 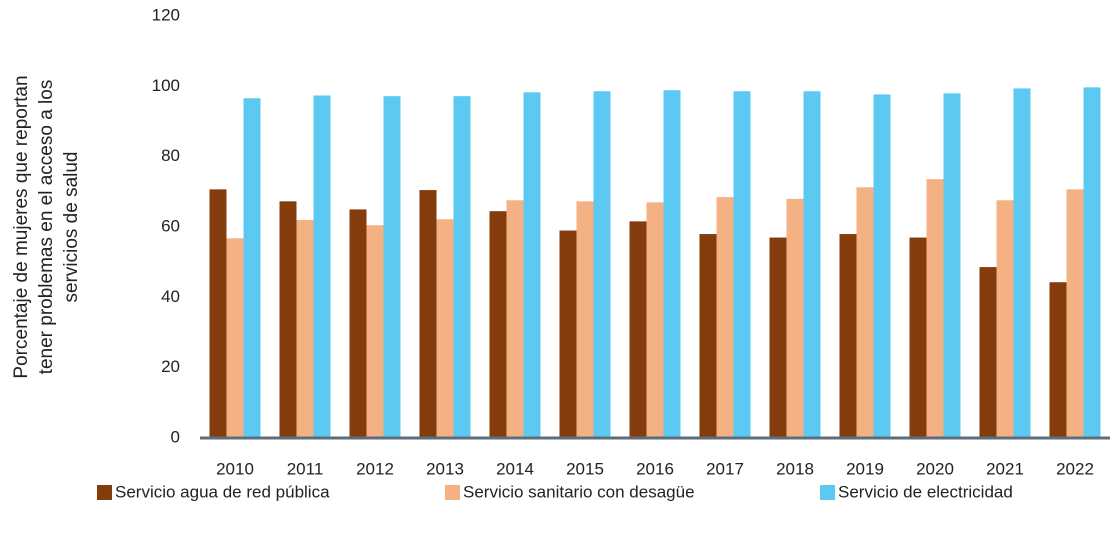 I want to click on x-tick-label: 2010, so click(x=235, y=468).